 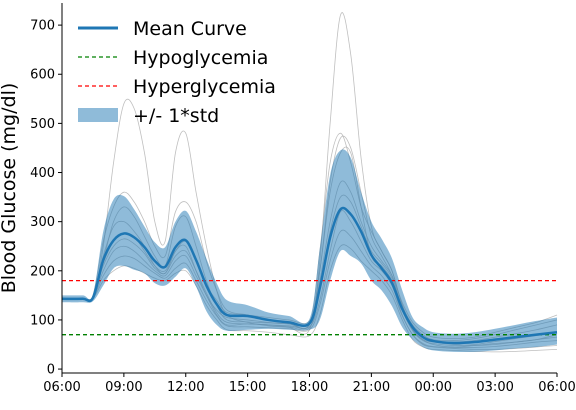 What do you see at coordinates (433, 387) in the screenshot?
I see `x-tick-label-6: 00:00` at bounding box center [433, 387].